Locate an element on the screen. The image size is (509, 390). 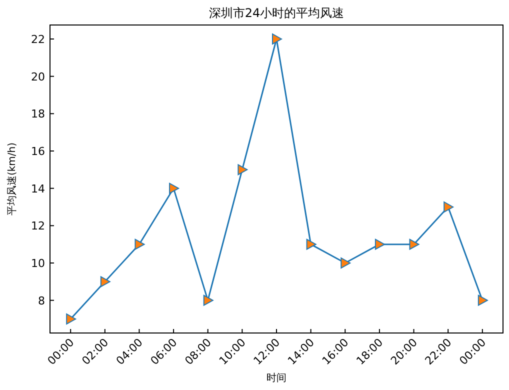
y-tick-label: 20 is located at coordinates (38, 77).